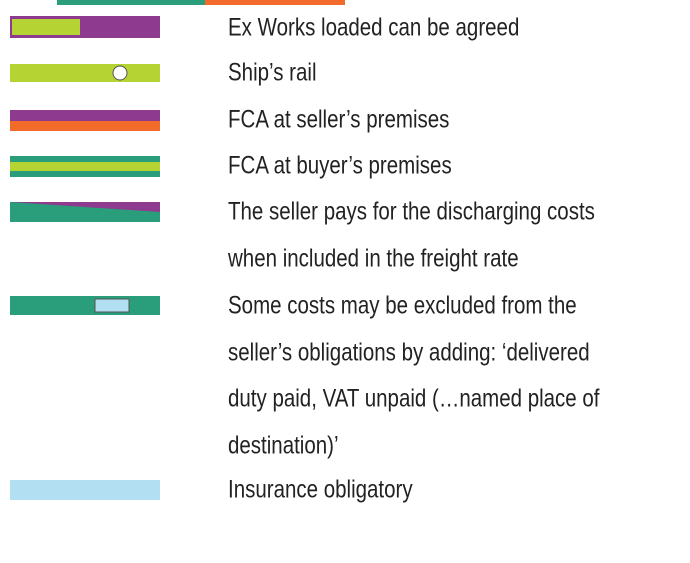  Describe the element at coordinates (340, 165) in the screenshot. I see `legend-label: FCA at buyer’s premises` at that location.